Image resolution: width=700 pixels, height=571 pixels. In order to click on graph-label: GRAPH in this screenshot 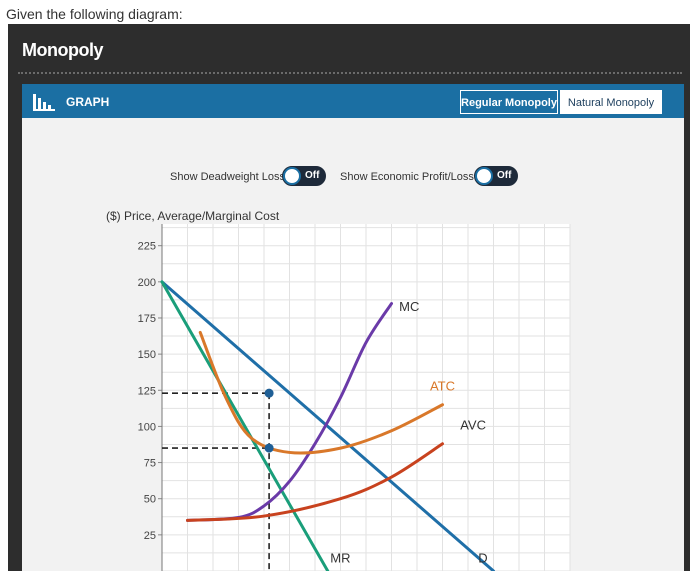, I will do `click(88, 102)`.